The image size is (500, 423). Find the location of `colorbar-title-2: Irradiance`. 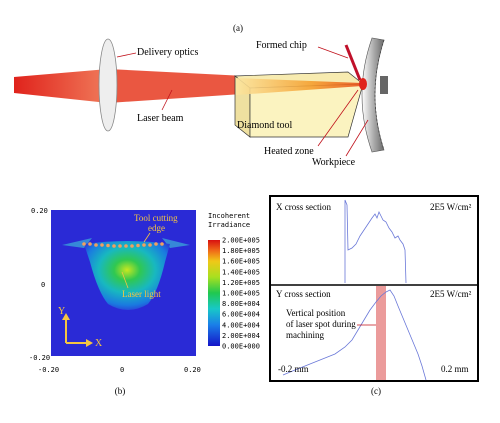

colorbar-title-2: Irradiance is located at coordinates (229, 225).